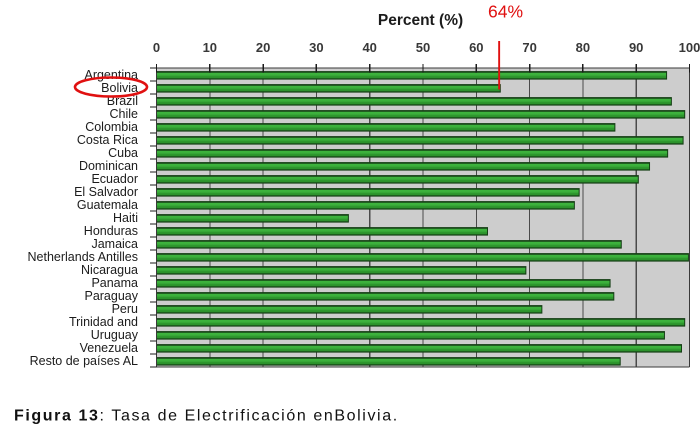 Image resolution: width=700 pixels, height=435 pixels. Describe the element at coordinates (505, 12) in the screenshot. I see `svg-text: 64%` at that location.